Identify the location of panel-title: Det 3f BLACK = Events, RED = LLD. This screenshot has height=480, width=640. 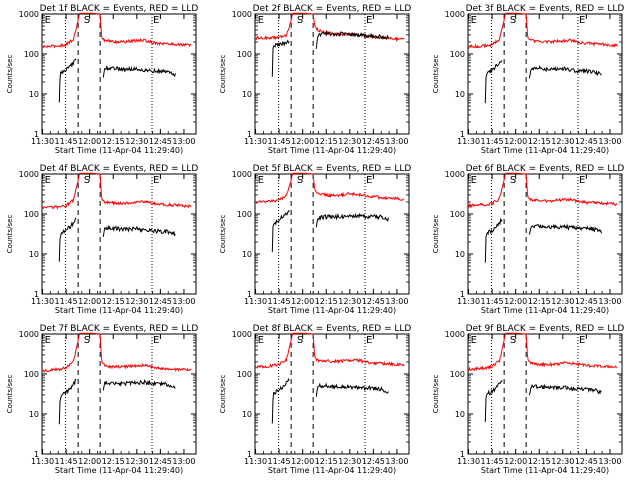
(545, 9).